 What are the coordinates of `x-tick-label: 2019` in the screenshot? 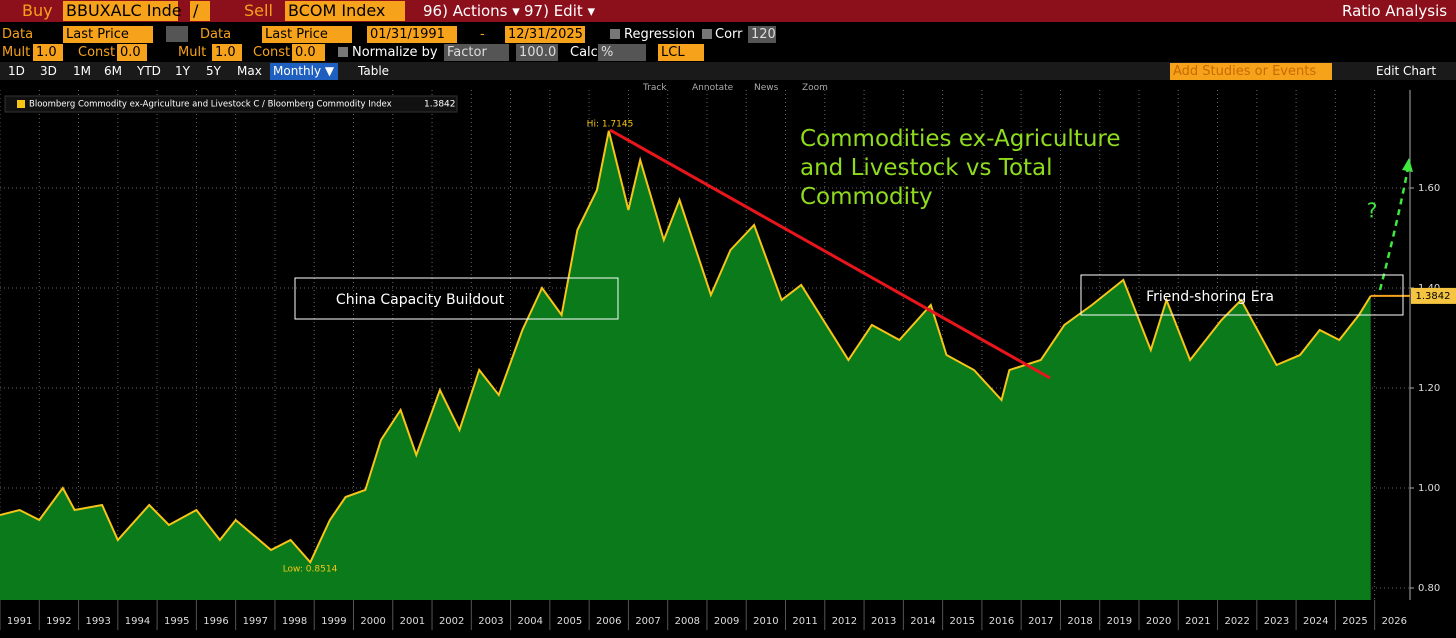 It's located at (1119, 621).